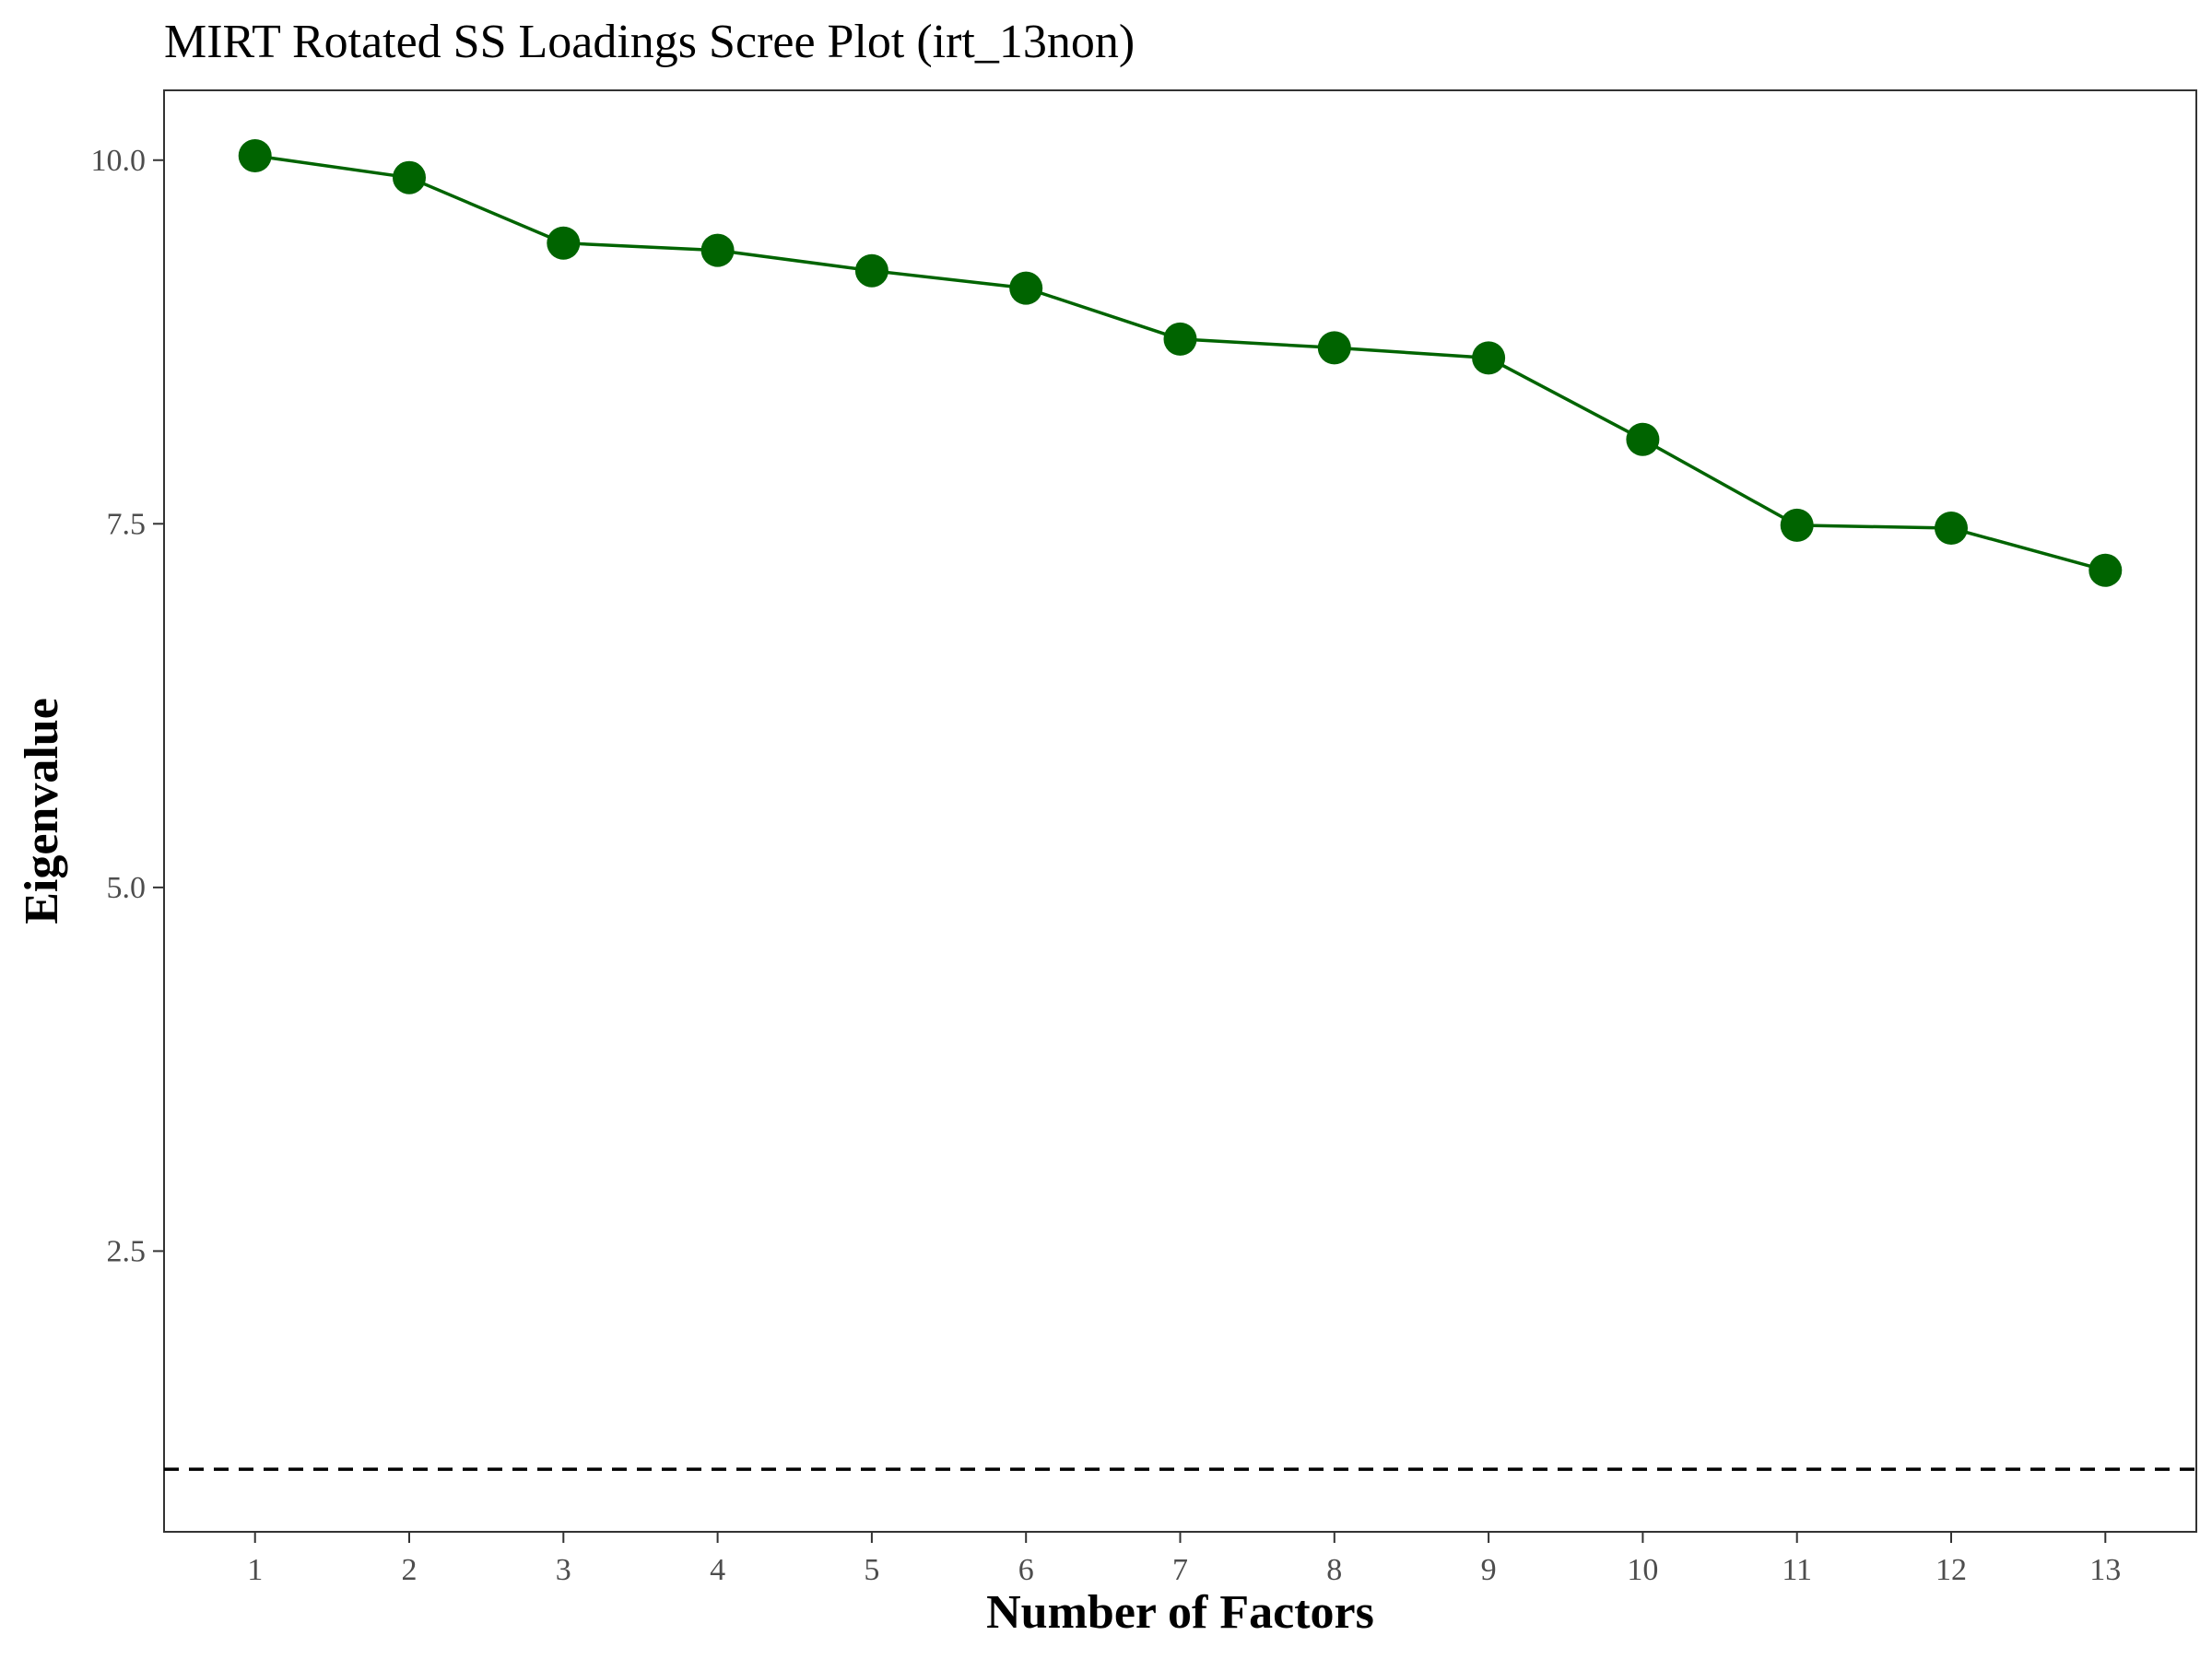  I want to click on x-axis: 1 2 3 4 5 6 7 8 9 10 11 12 13, so click(1184, 1559).